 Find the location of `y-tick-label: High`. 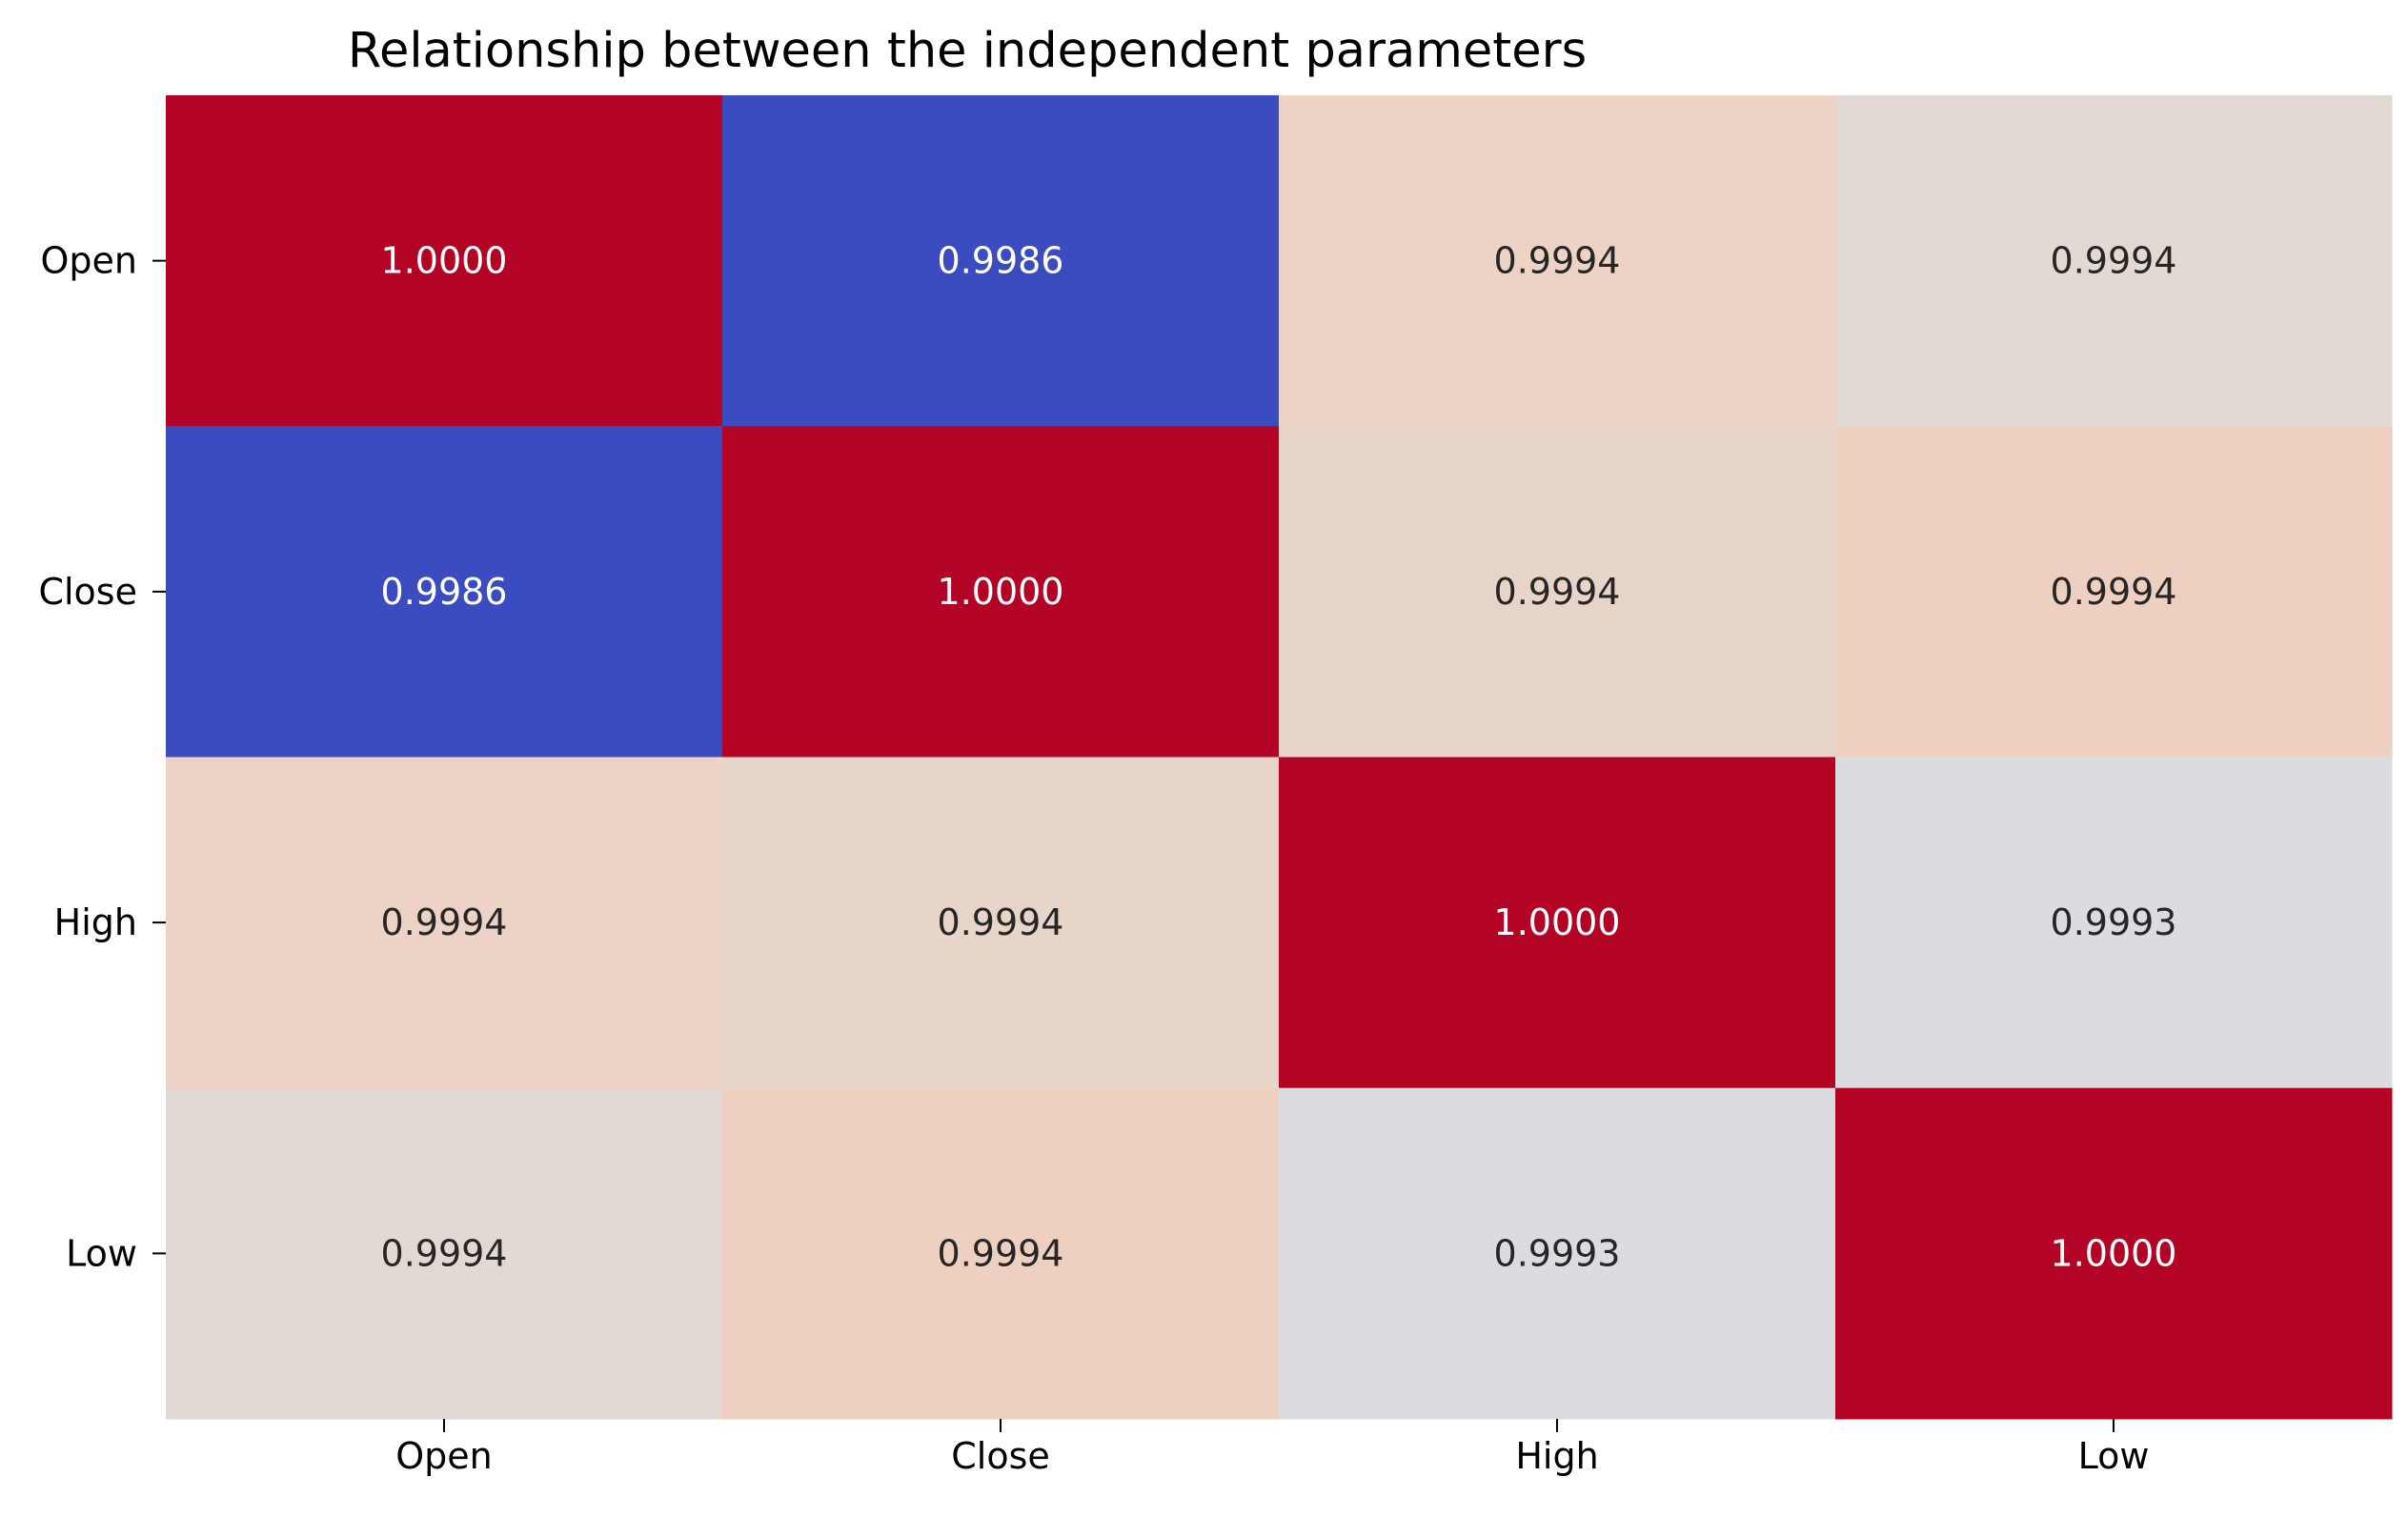

y-tick-label: High is located at coordinates (96, 922).